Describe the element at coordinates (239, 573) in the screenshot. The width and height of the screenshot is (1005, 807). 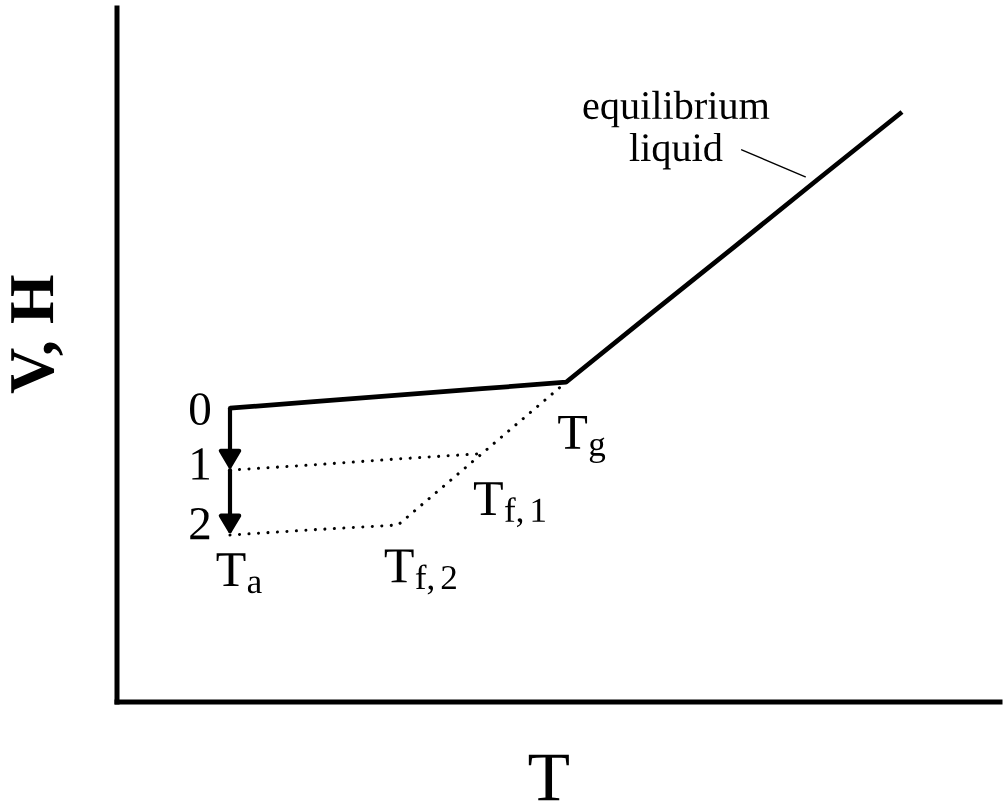
I see `annotation: T$_{a}$` at that location.